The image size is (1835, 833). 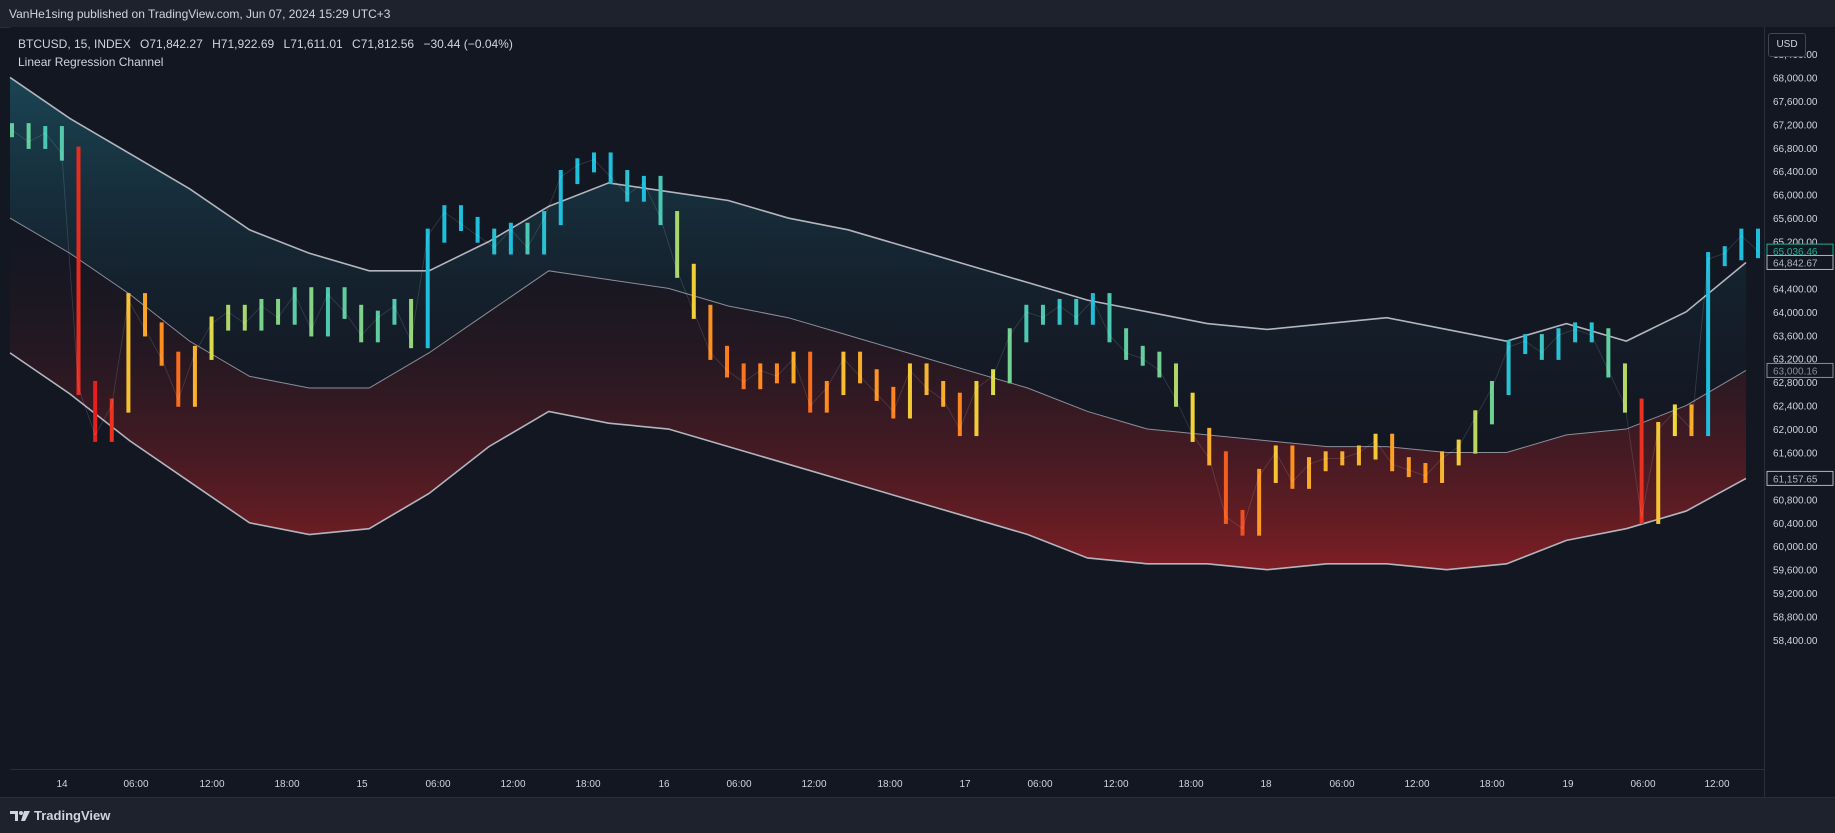 What do you see at coordinates (1795, 641) in the screenshot?
I see `price-tick-label: 58,400.00` at bounding box center [1795, 641].